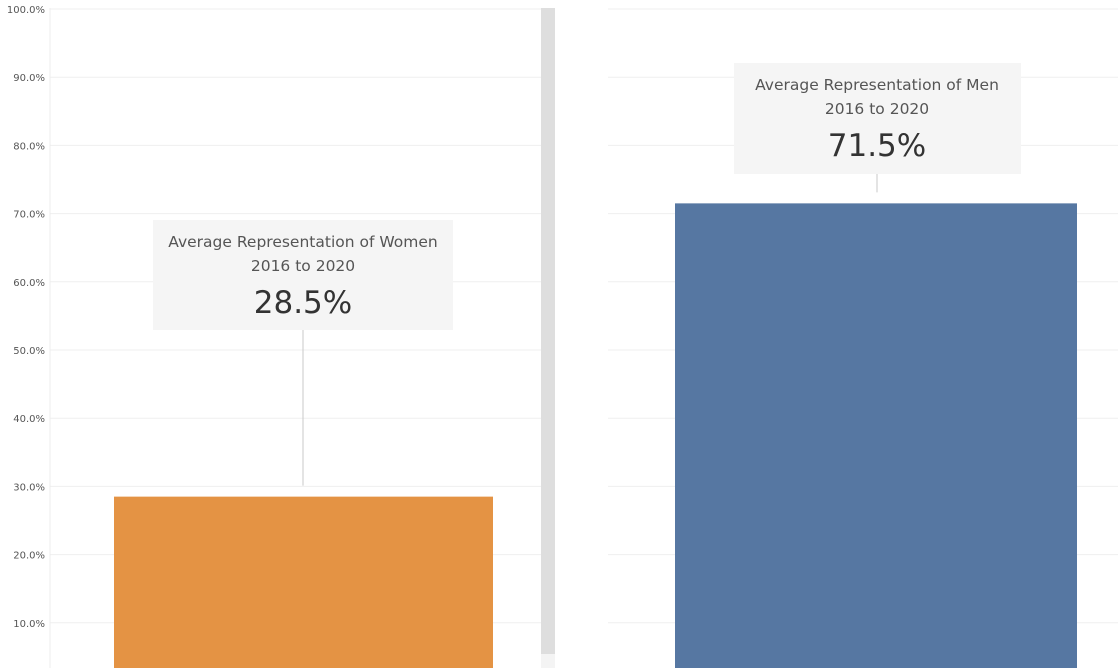 Image resolution: width=1118 pixels, height=668 pixels. What do you see at coordinates (29, 624) in the screenshot?
I see `y-tick-label: 10.0%` at bounding box center [29, 624].